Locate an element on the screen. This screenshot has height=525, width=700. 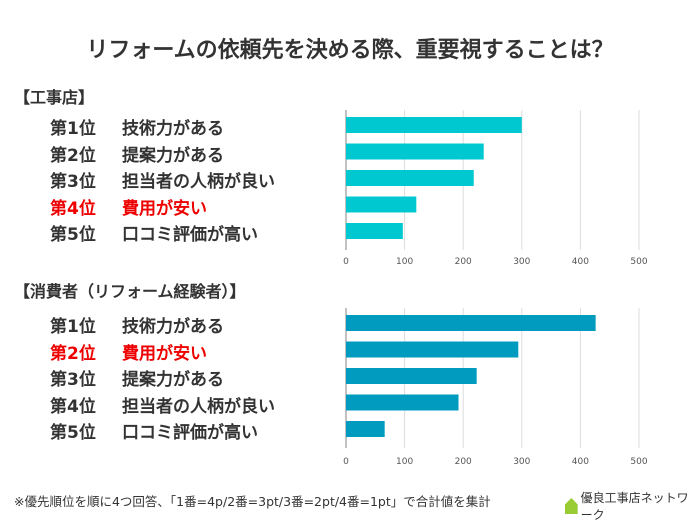
category-label: 第2位 提案力がある is located at coordinates (137, 153).